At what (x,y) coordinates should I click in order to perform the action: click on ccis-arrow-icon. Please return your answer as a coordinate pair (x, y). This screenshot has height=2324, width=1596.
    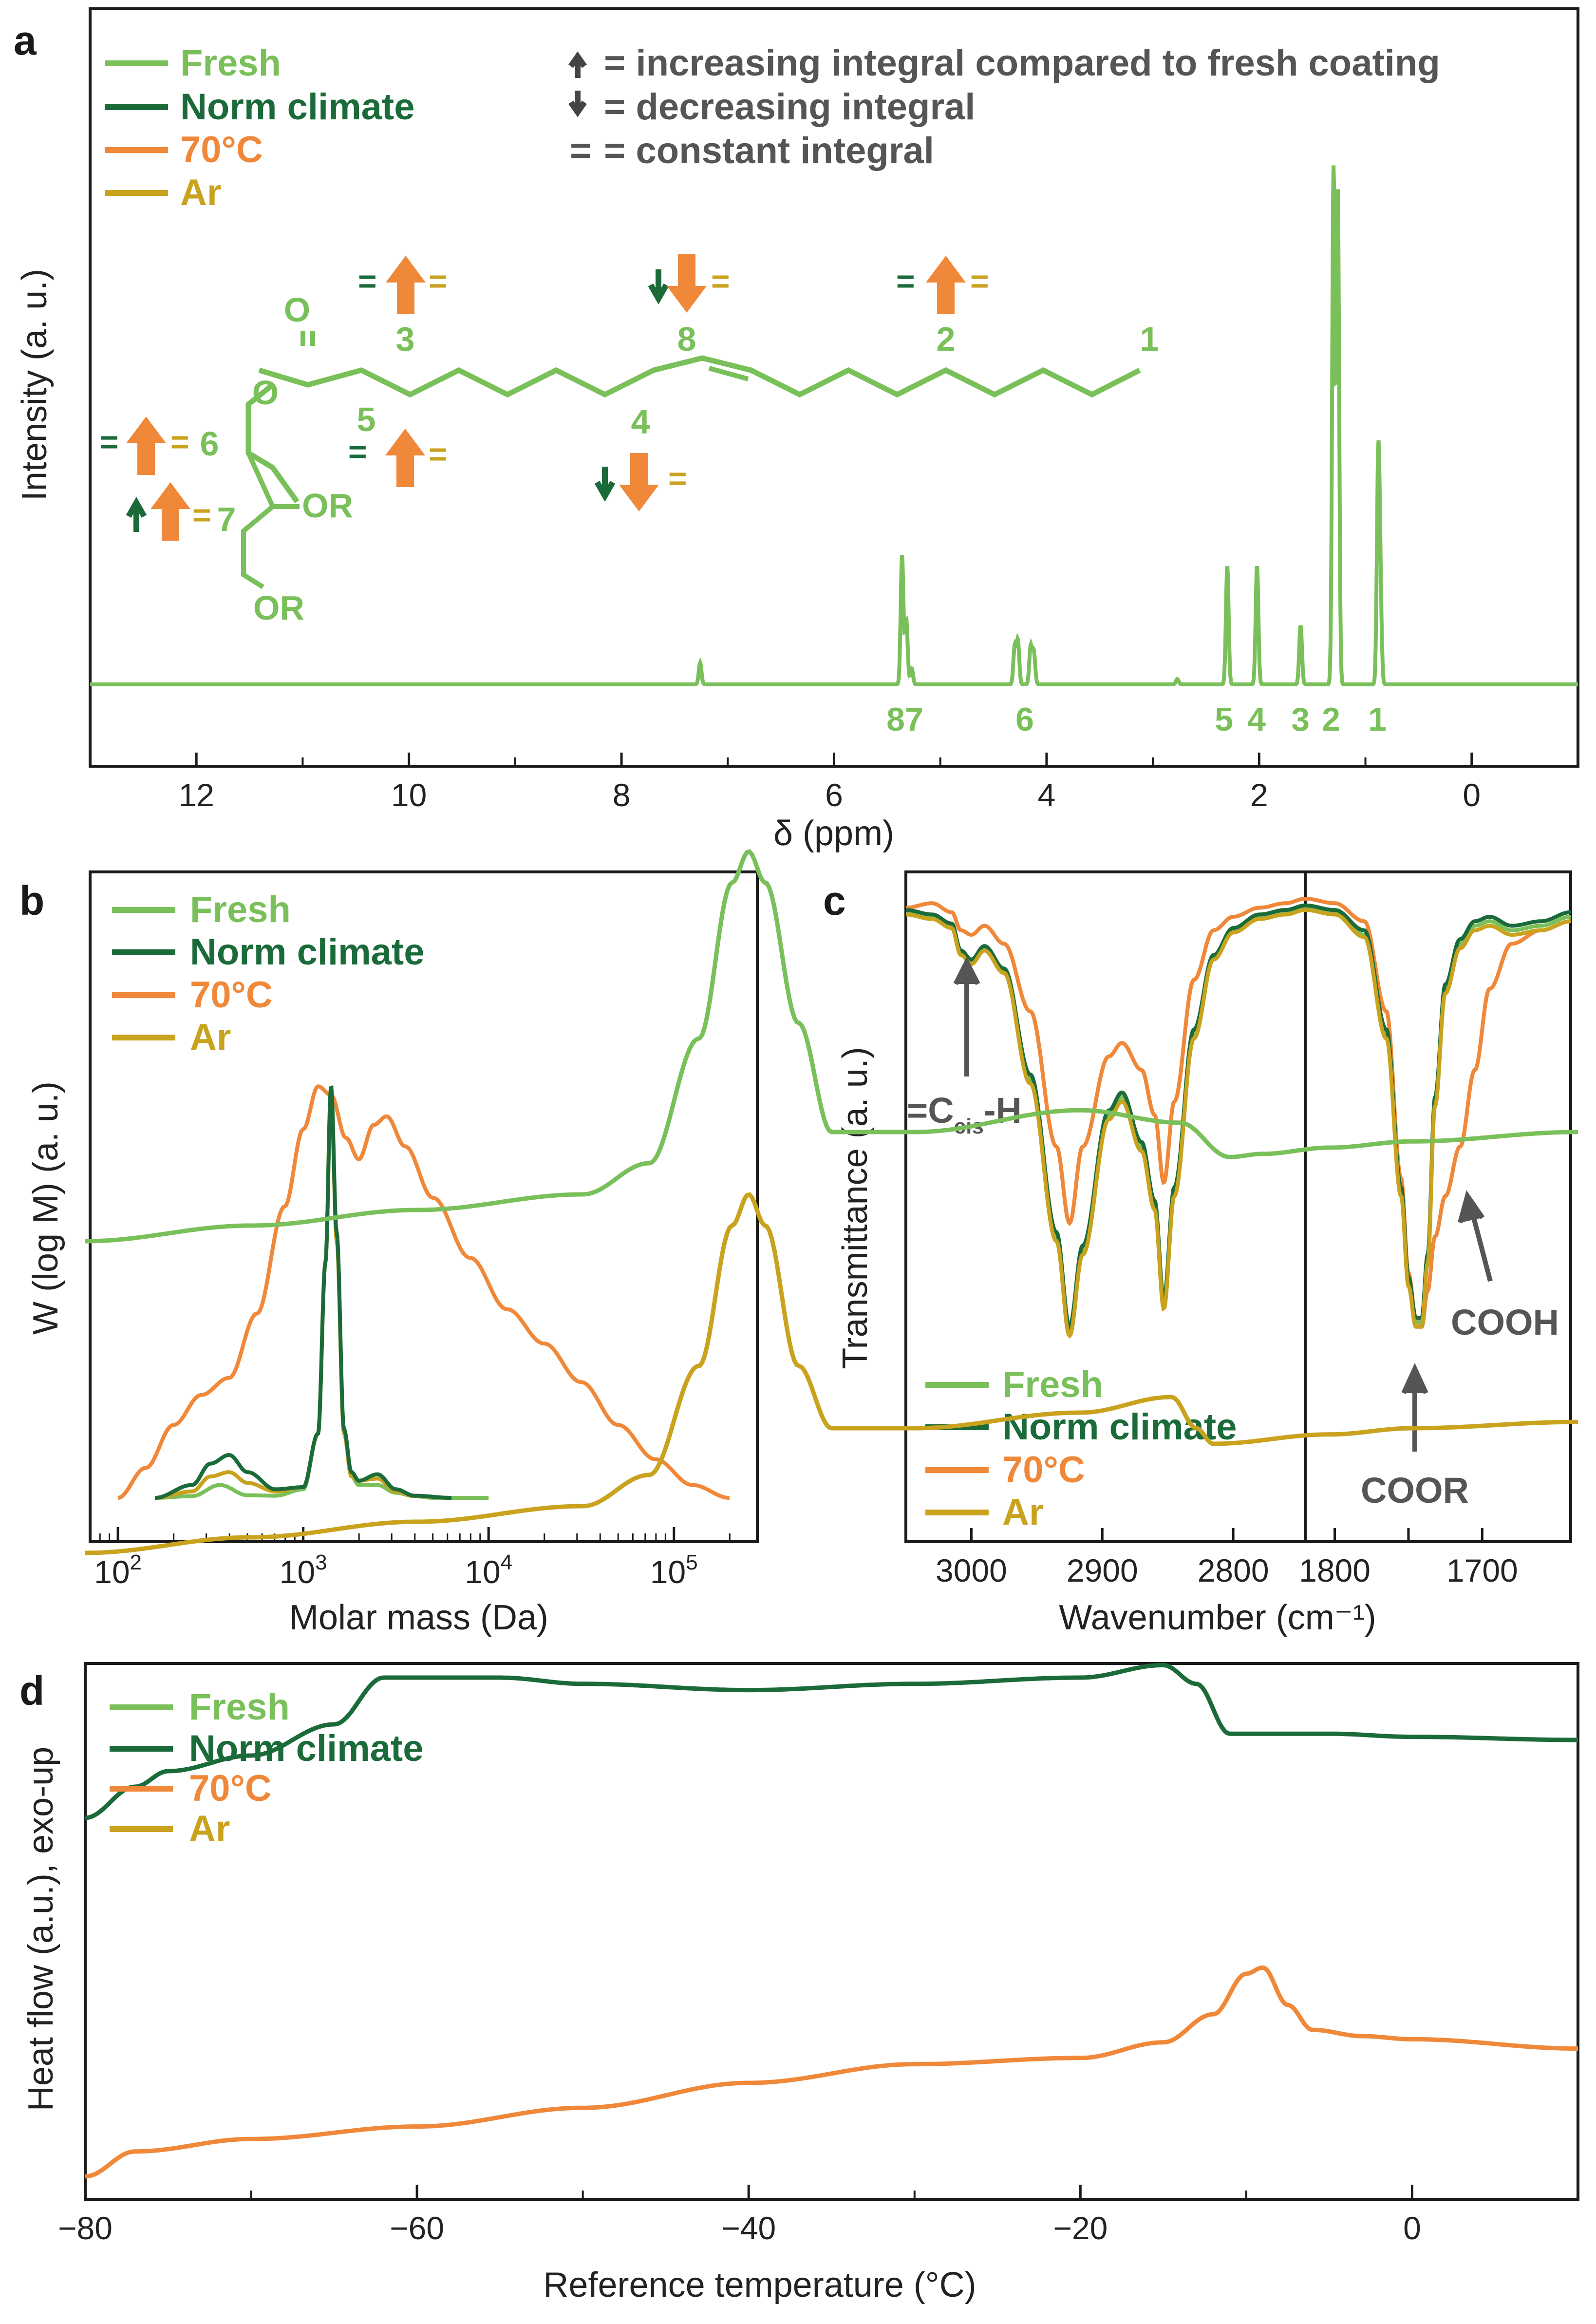
    Looking at the image, I should click on (966, 1017).